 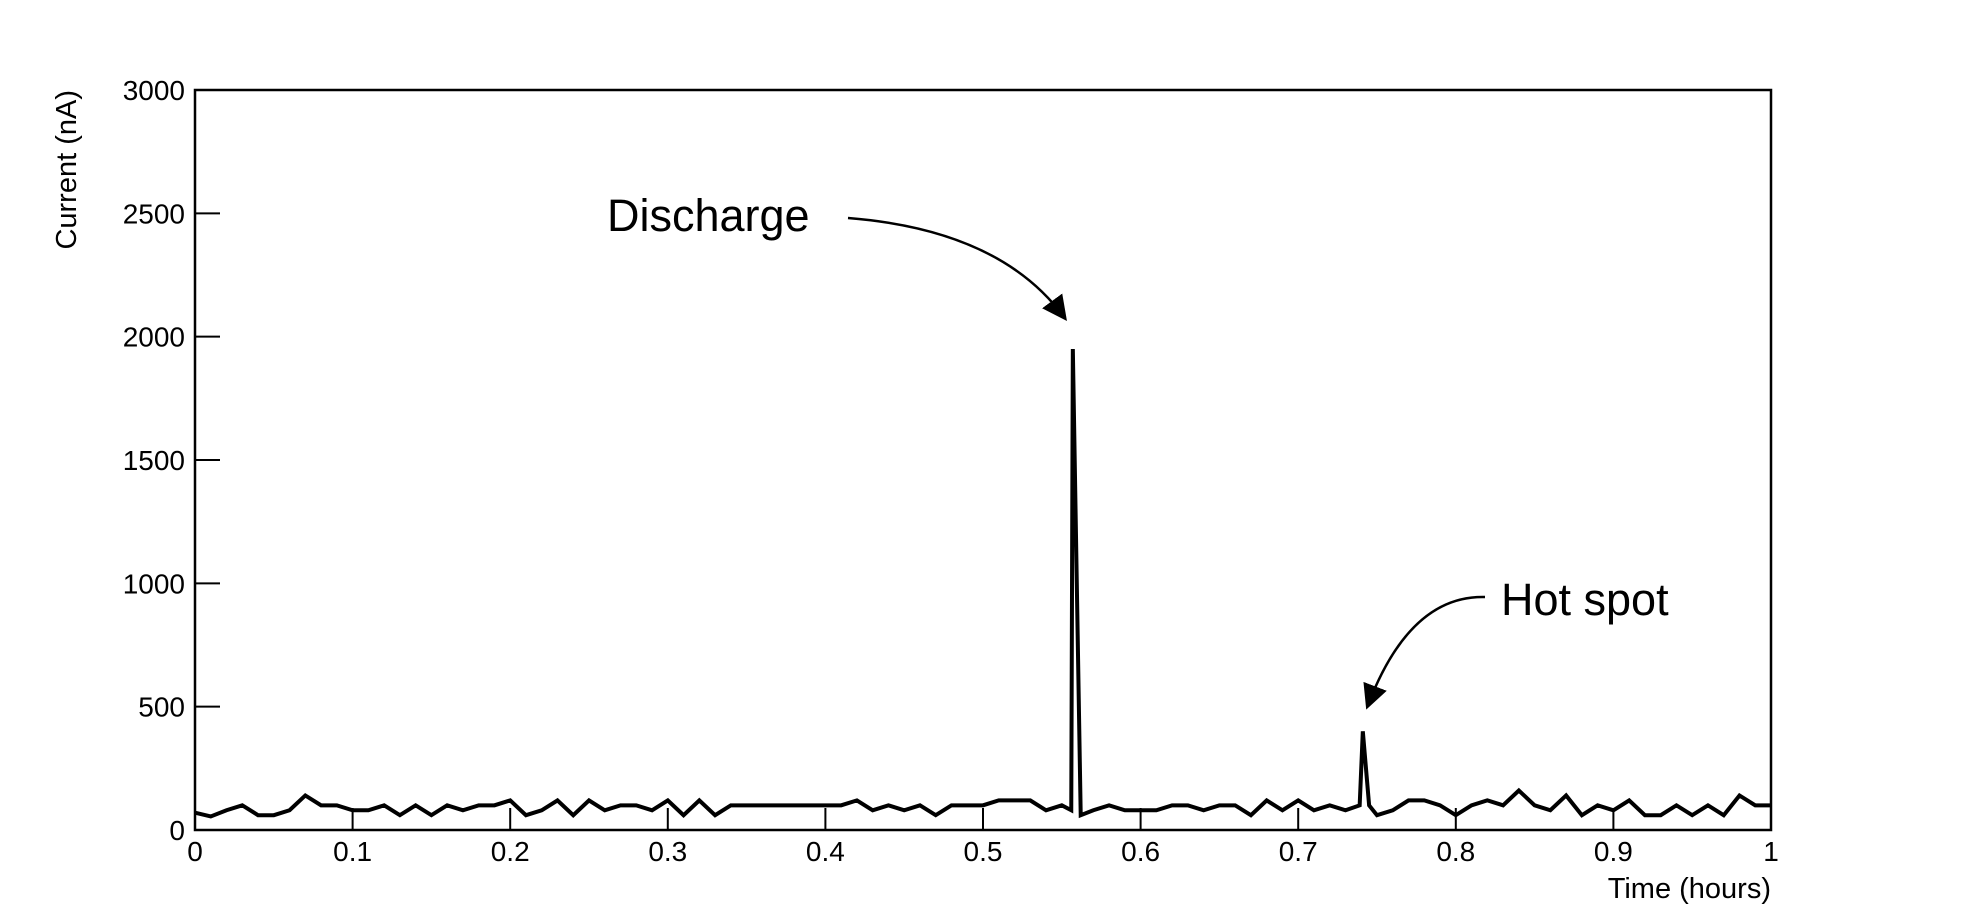 What do you see at coordinates (1613, 851) in the screenshot?
I see `x-tick-label: 0.9` at bounding box center [1613, 851].